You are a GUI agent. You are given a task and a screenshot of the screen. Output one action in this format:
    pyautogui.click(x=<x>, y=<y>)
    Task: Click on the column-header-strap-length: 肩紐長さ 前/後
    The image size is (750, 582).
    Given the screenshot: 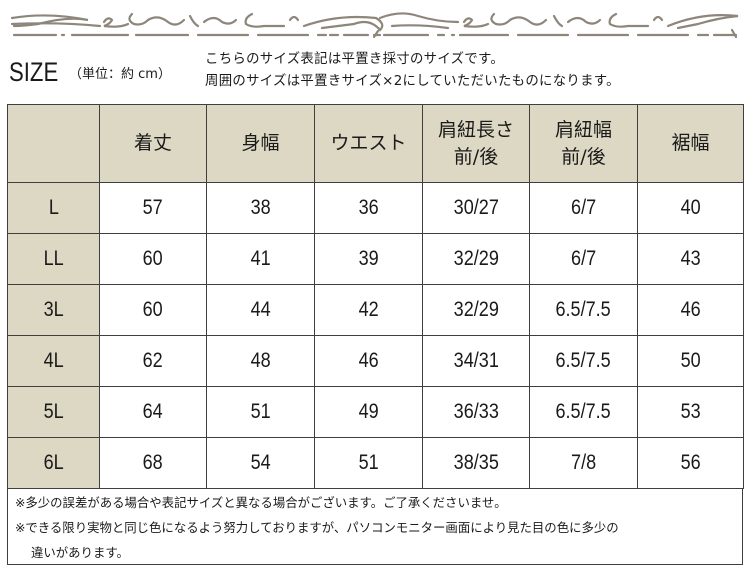 What is the action you would take?
    pyautogui.click(x=476, y=143)
    